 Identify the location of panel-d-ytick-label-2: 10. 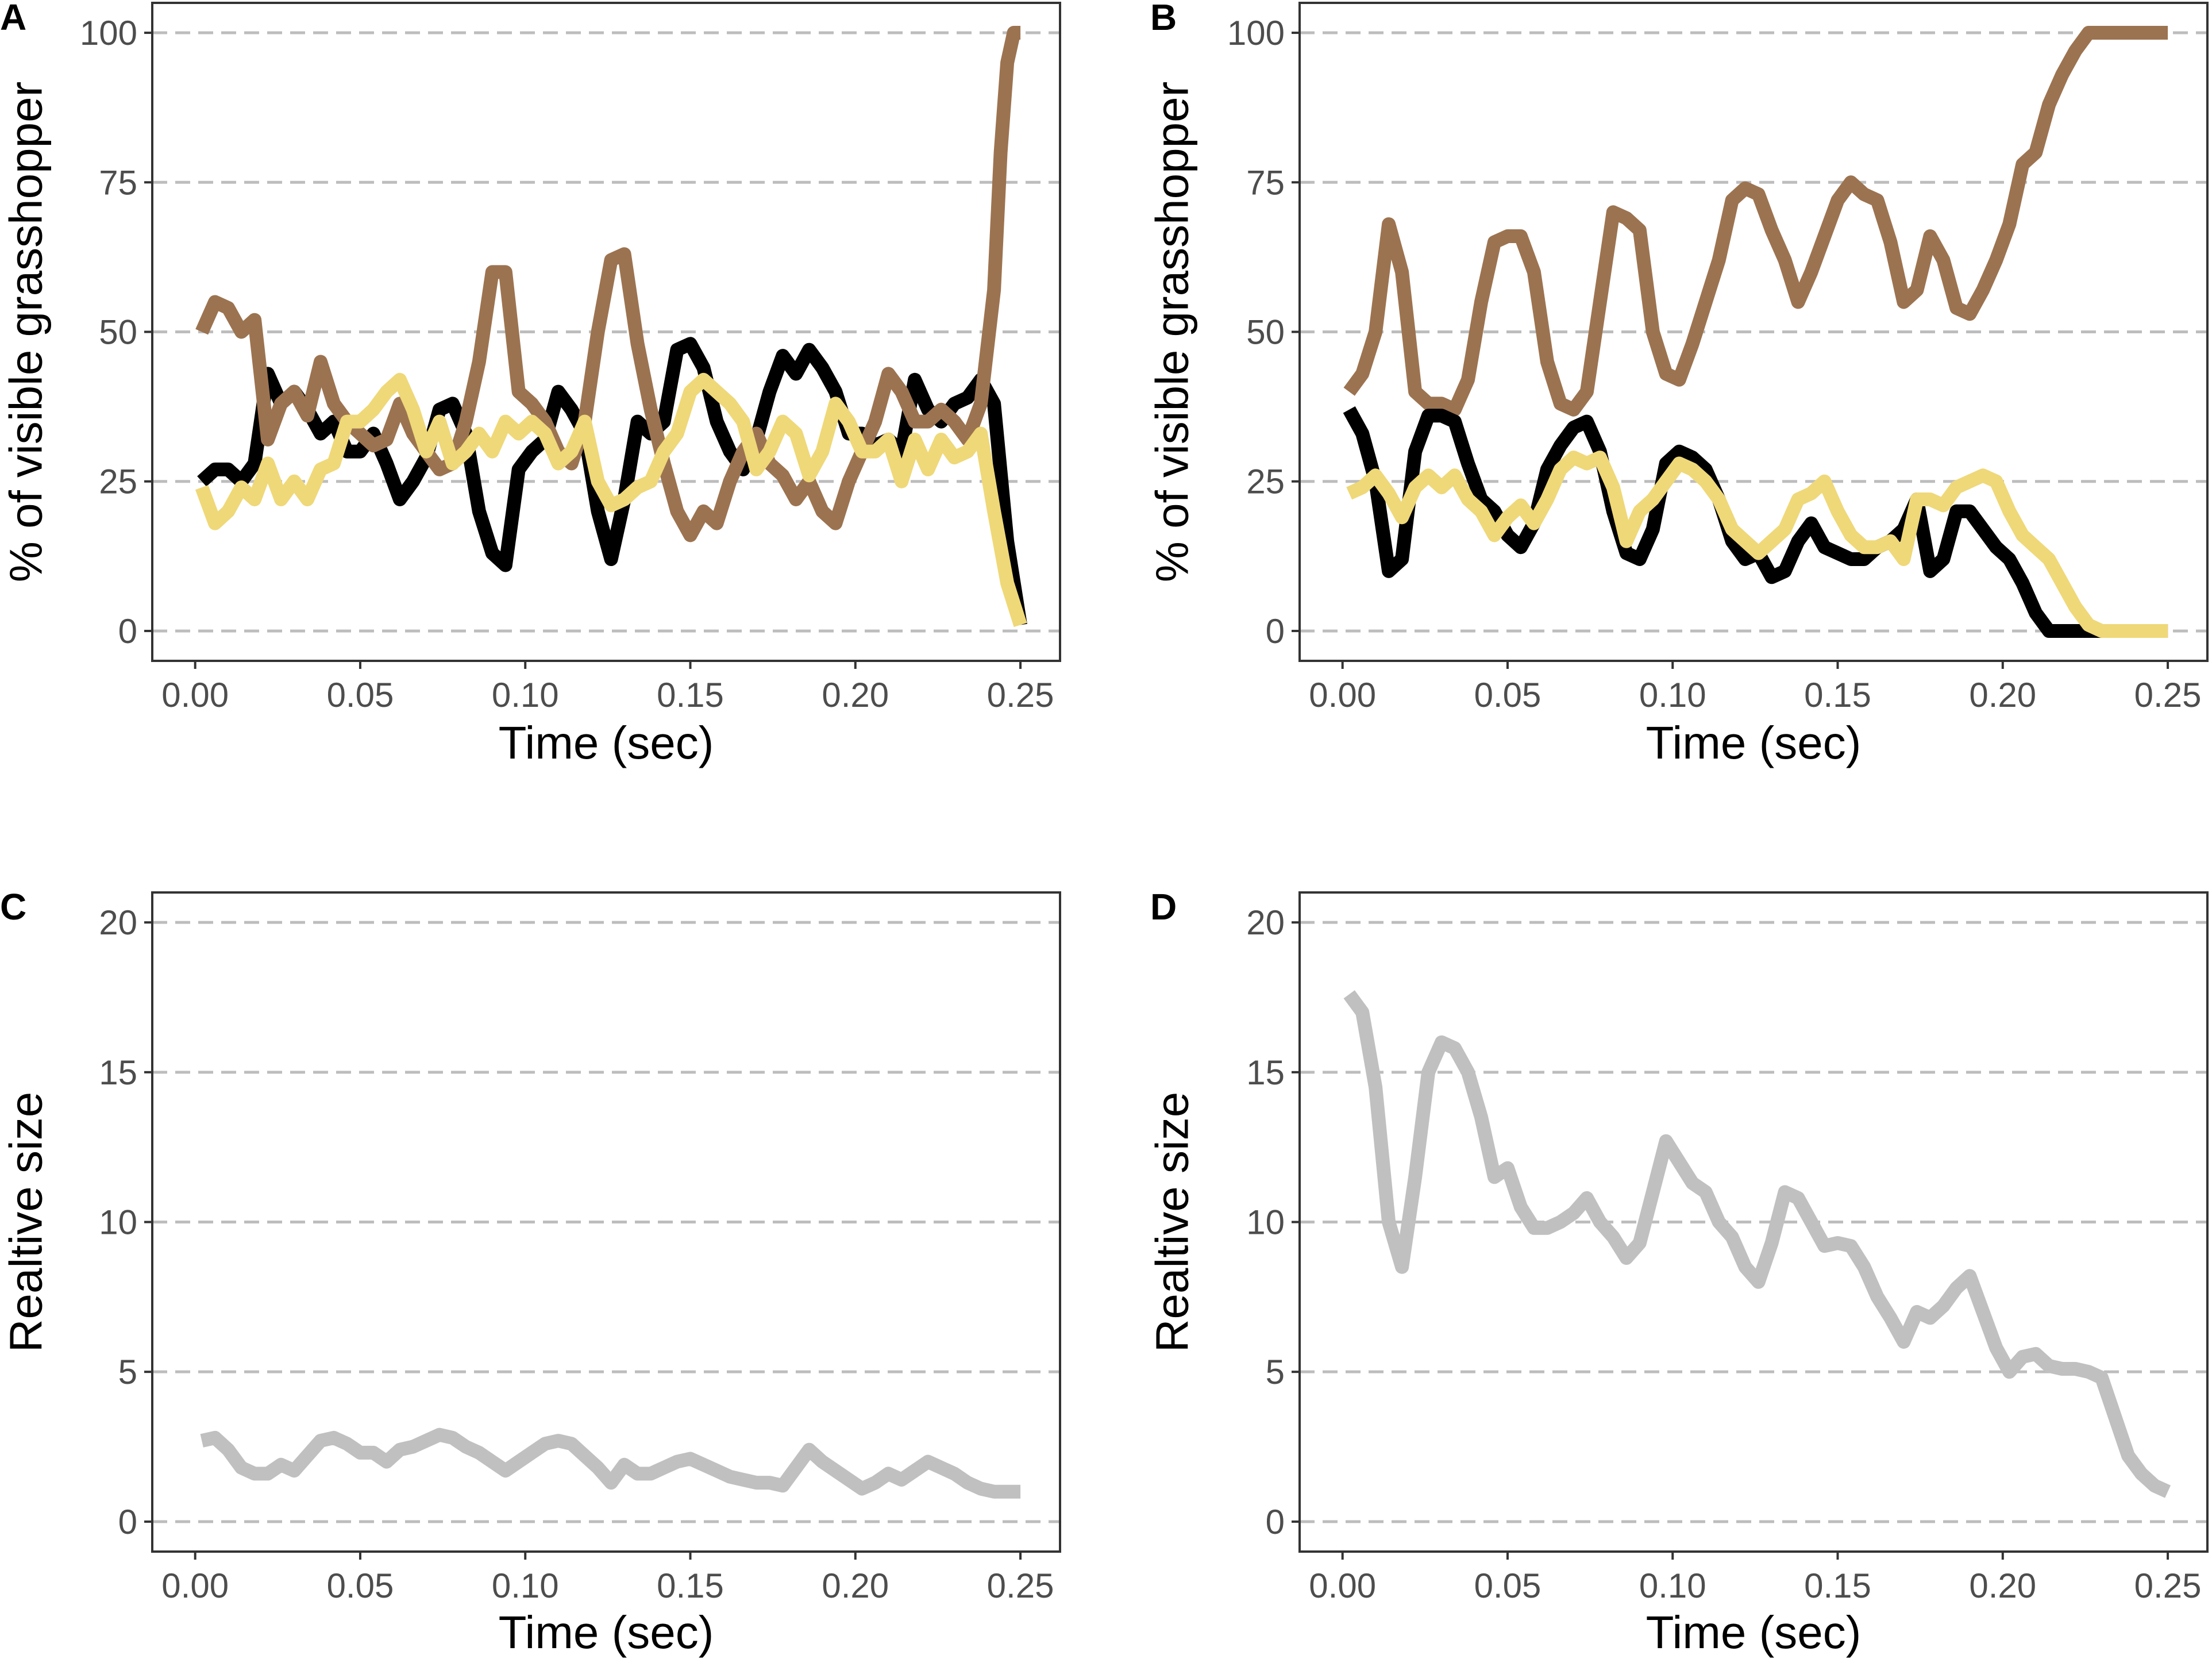
(1265, 1222).